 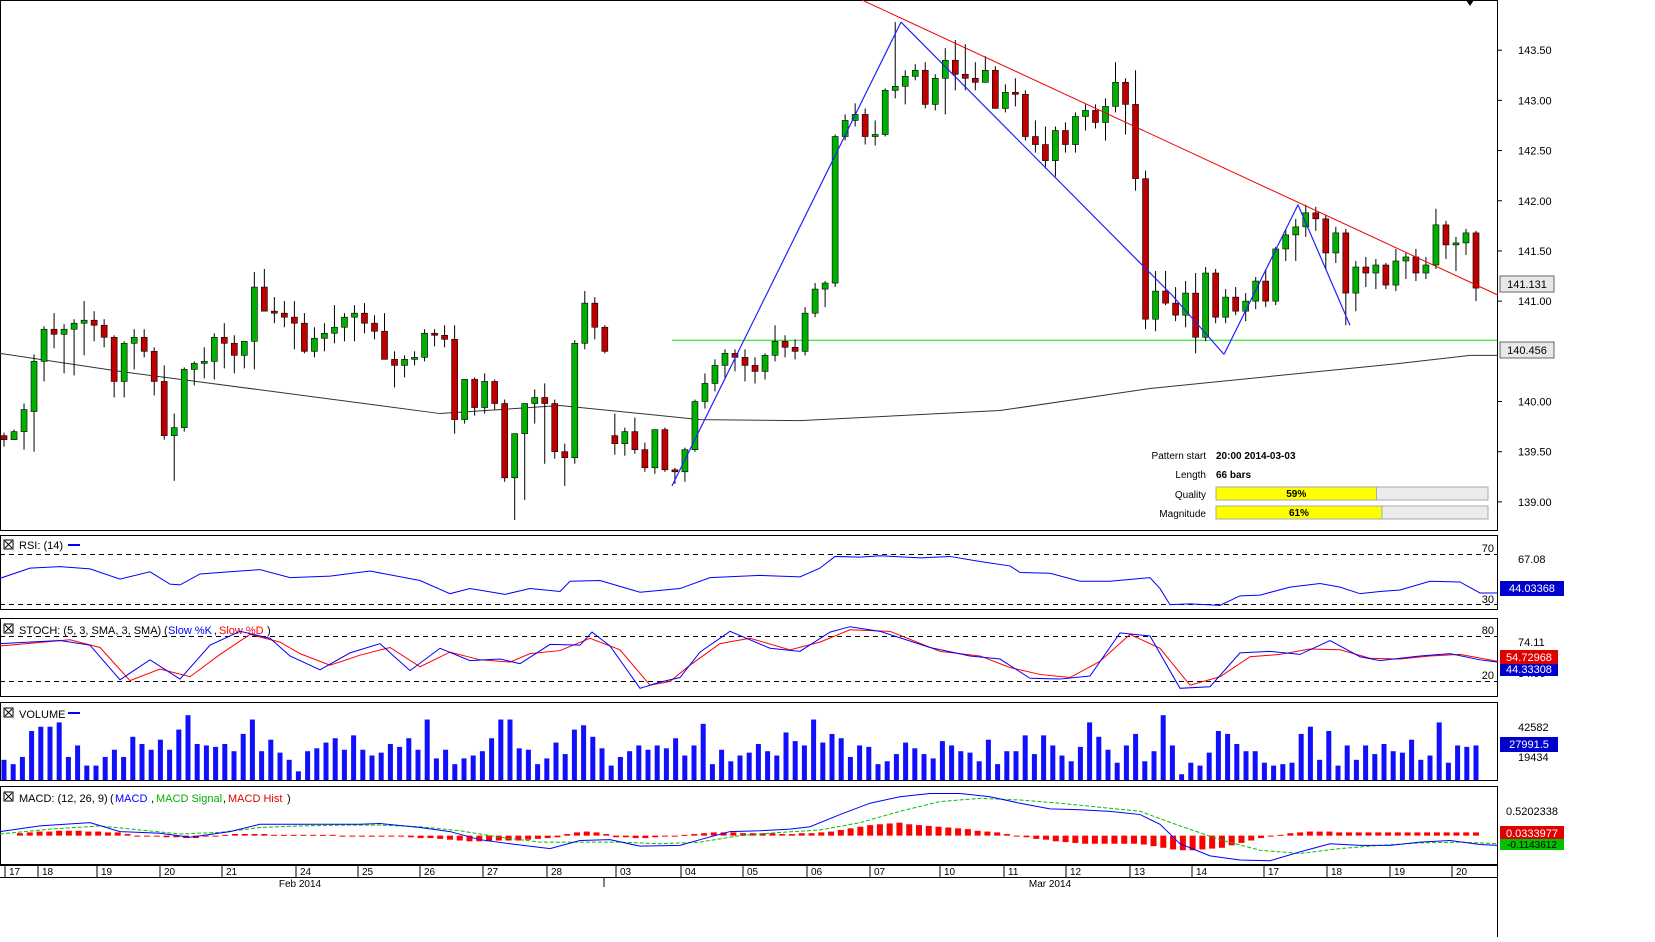 I want to click on macd-signal-box, so click(x=1532, y=844).